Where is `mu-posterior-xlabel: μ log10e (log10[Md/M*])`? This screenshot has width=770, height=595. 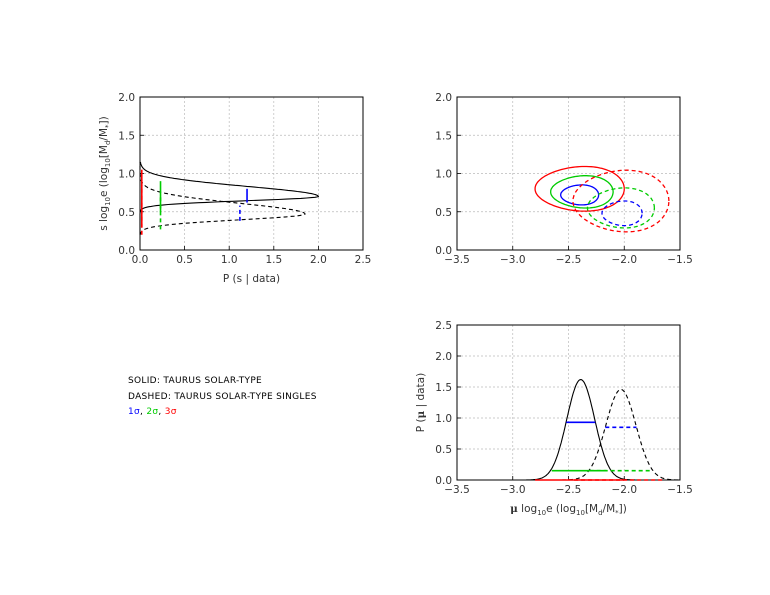 mu-posterior-xlabel: μ log10e (log10[Md/M*]) is located at coordinates (568, 510).